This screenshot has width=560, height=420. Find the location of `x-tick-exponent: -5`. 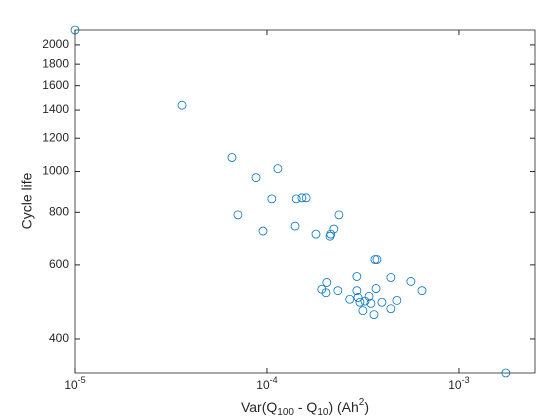

x-tick-exponent: -5 is located at coordinates (82, 380).